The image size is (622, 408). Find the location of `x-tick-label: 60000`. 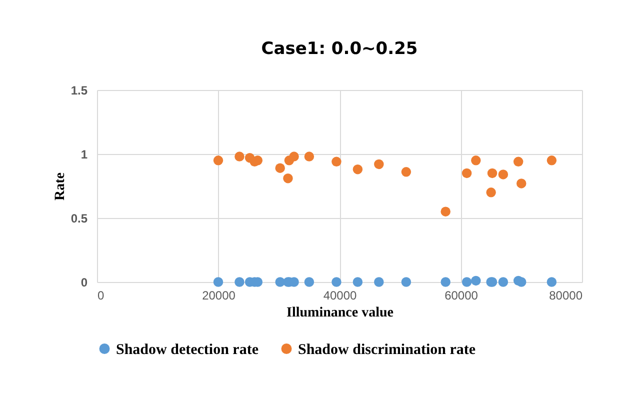

x-tick-label: 60000 is located at coordinates (461, 295).